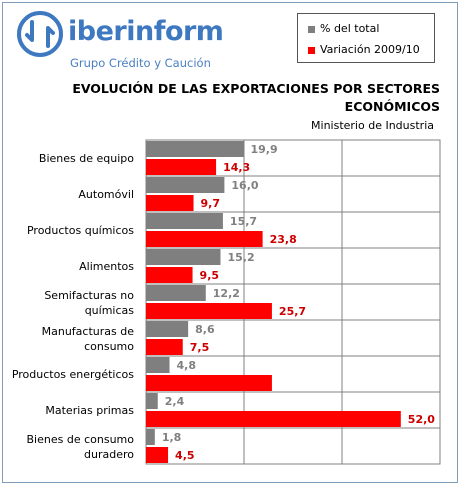  What do you see at coordinates (372, 125) in the screenshot?
I see `chart-subtitle: Ministerio de Industria` at bounding box center [372, 125].